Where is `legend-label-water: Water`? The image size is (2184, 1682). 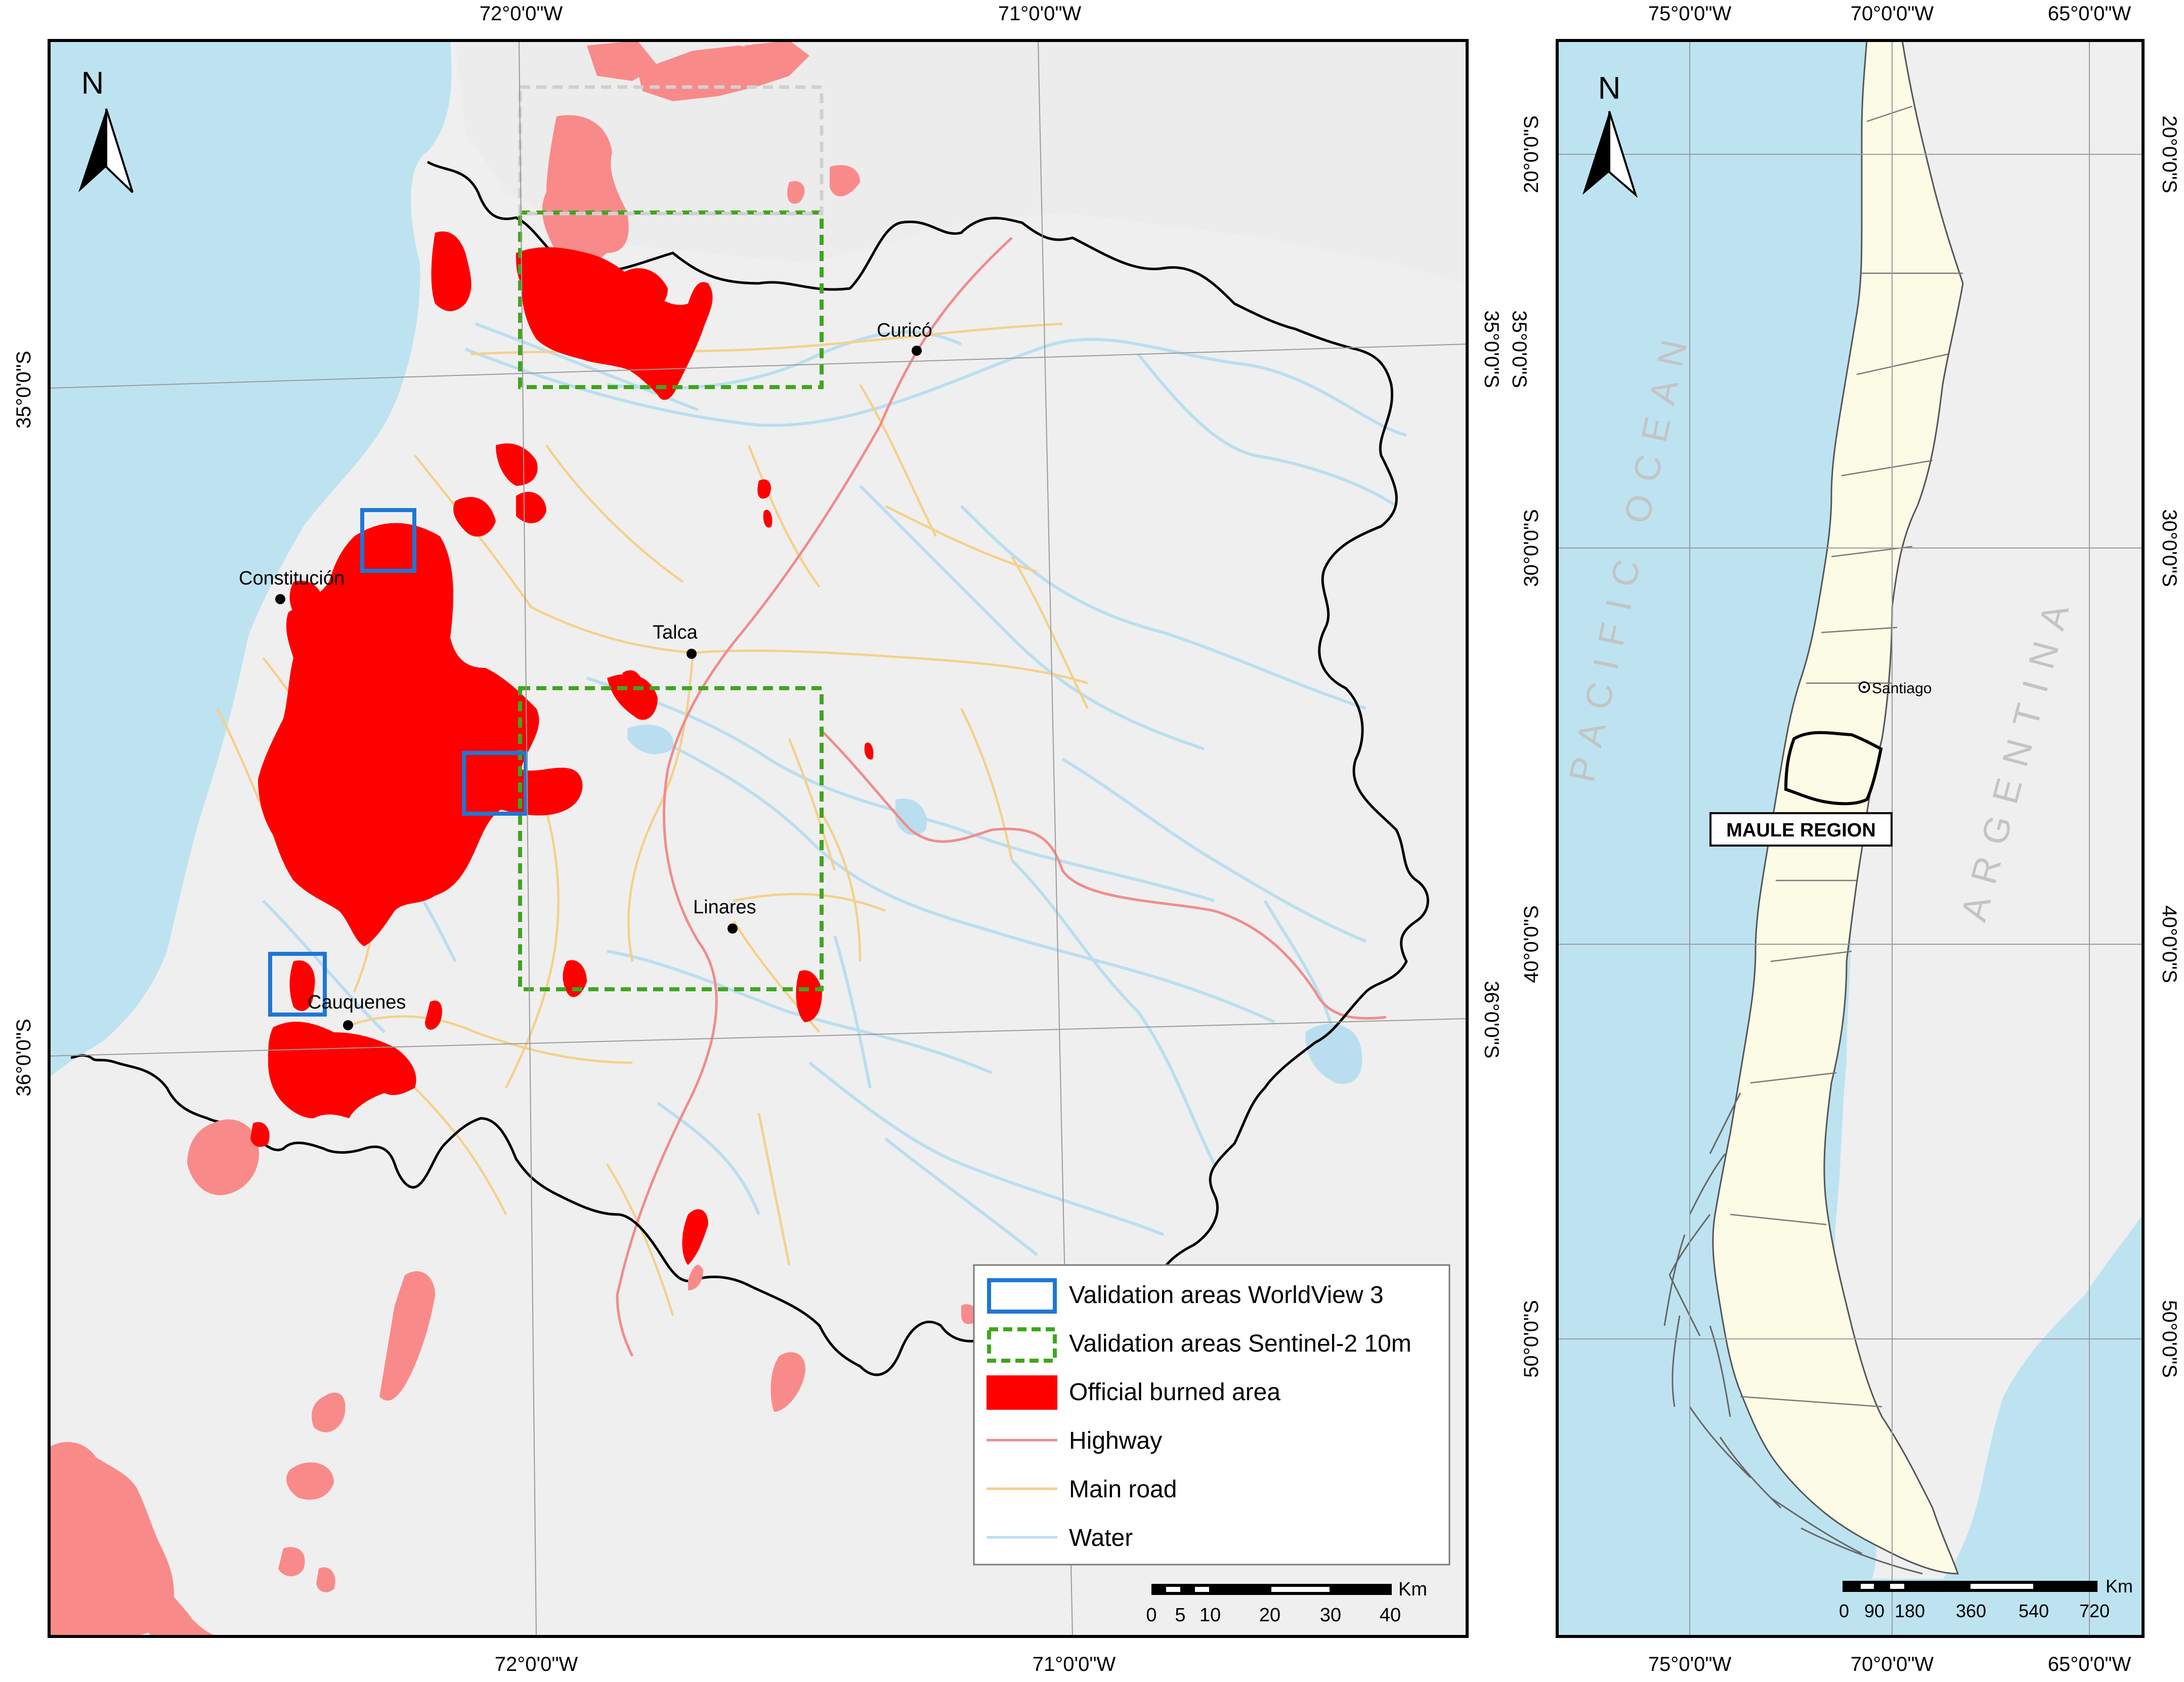 legend-label-water: Water is located at coordinates (1101, 1538).